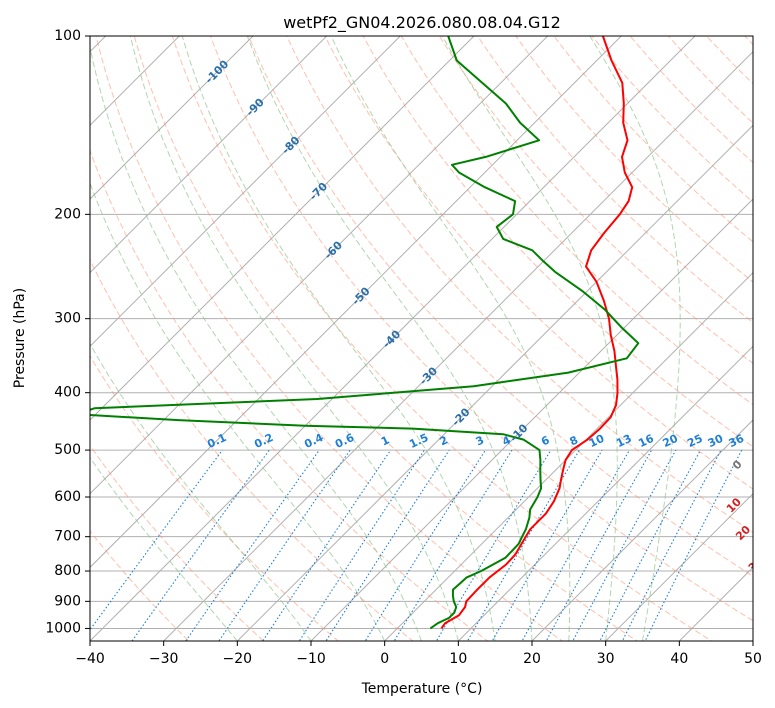 This screenshot has width=775, height=708. Describe the element at coordinates (263, 441) in the screenshot. I see `mixing-ratio-label: 0.2` at that location.